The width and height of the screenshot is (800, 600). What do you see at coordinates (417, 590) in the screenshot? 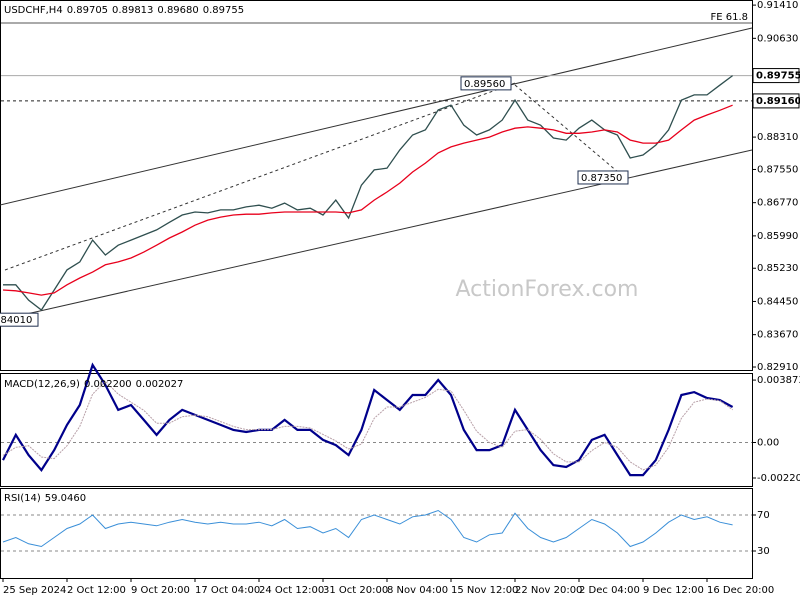
I see `x-tick-label: 8 Nov 04:00` at bounding box center [417, 590].